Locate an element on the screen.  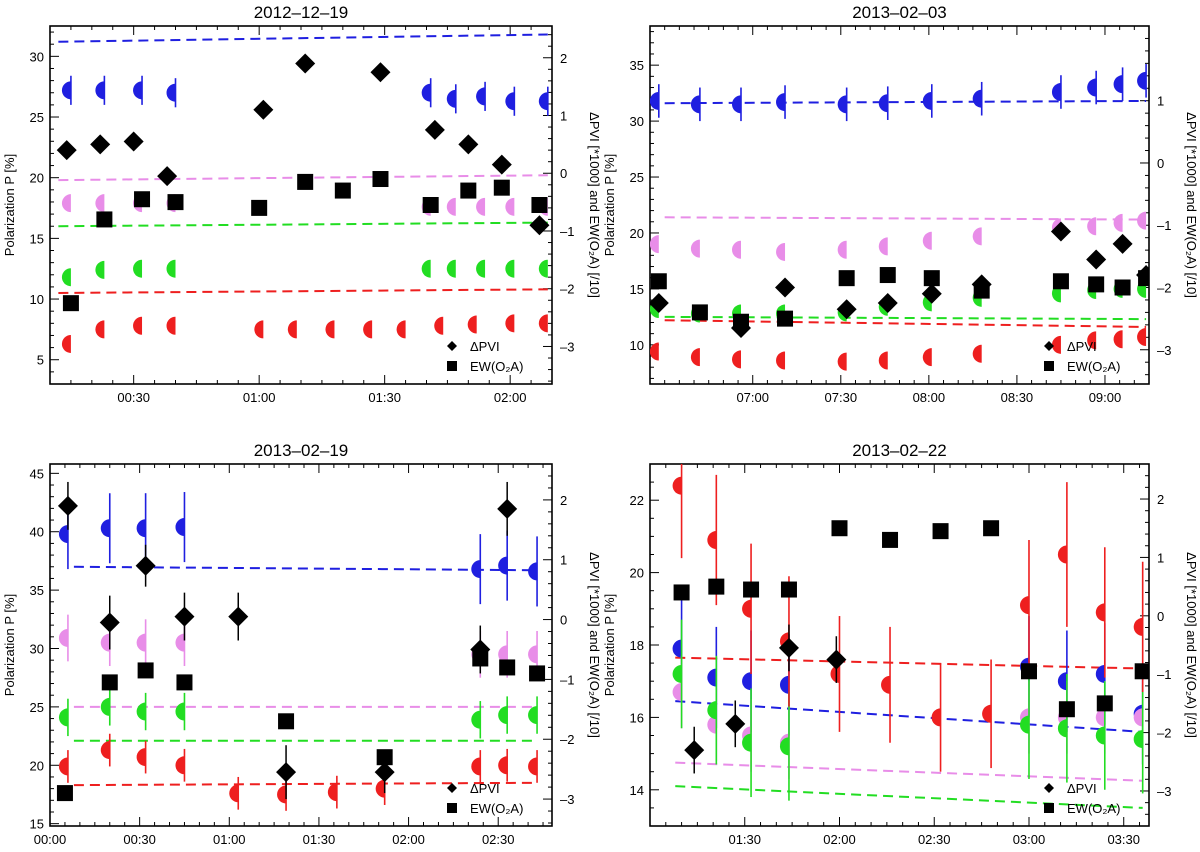
y-left-tick-label: 16 is located at coordinates (637, 717).